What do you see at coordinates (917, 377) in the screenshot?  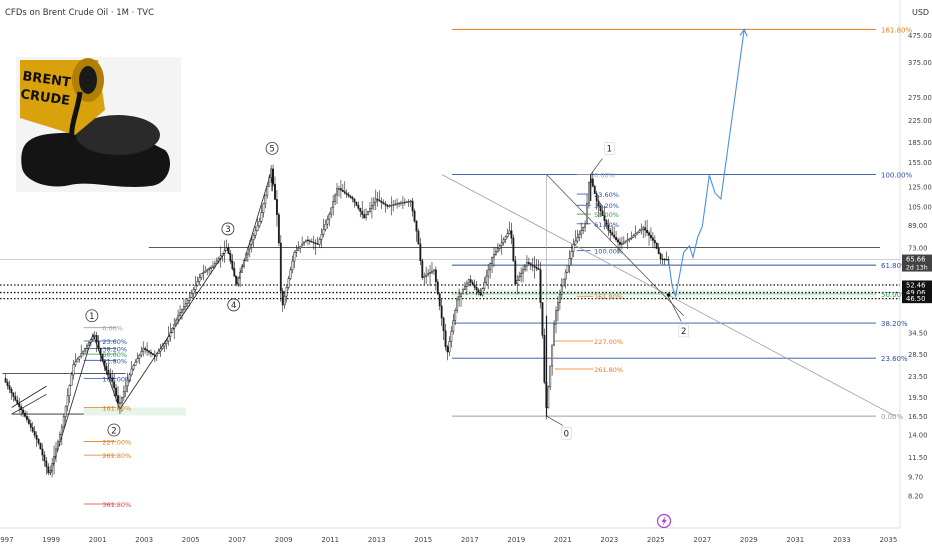 I see `y-tick-label: 23.50` at bounding box center [917, 377].